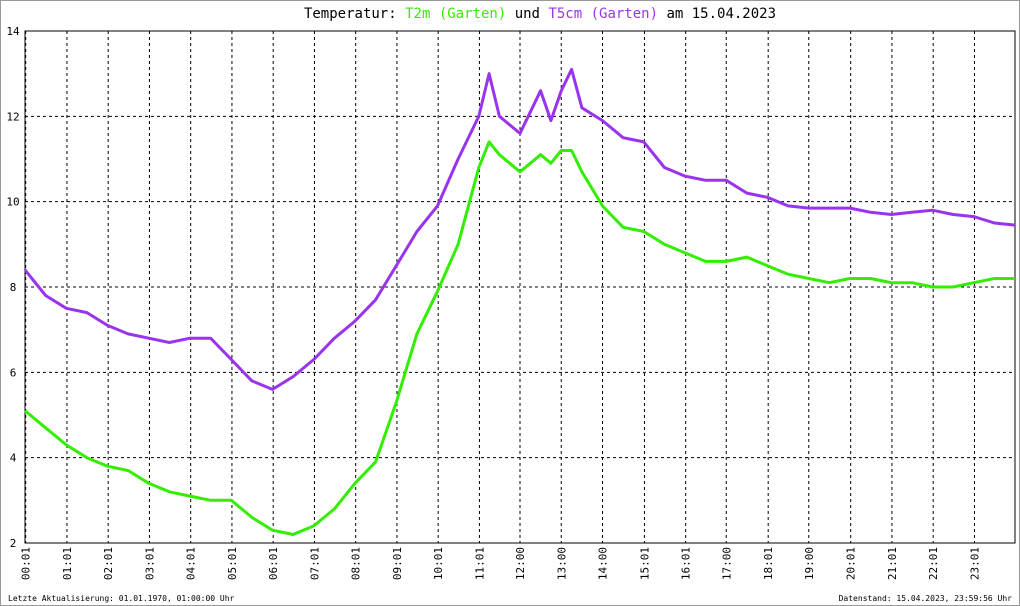  Describe the element at coordinates (350, 14) in the screenshot. I see `title-prefix: Temperatur:` at that location.